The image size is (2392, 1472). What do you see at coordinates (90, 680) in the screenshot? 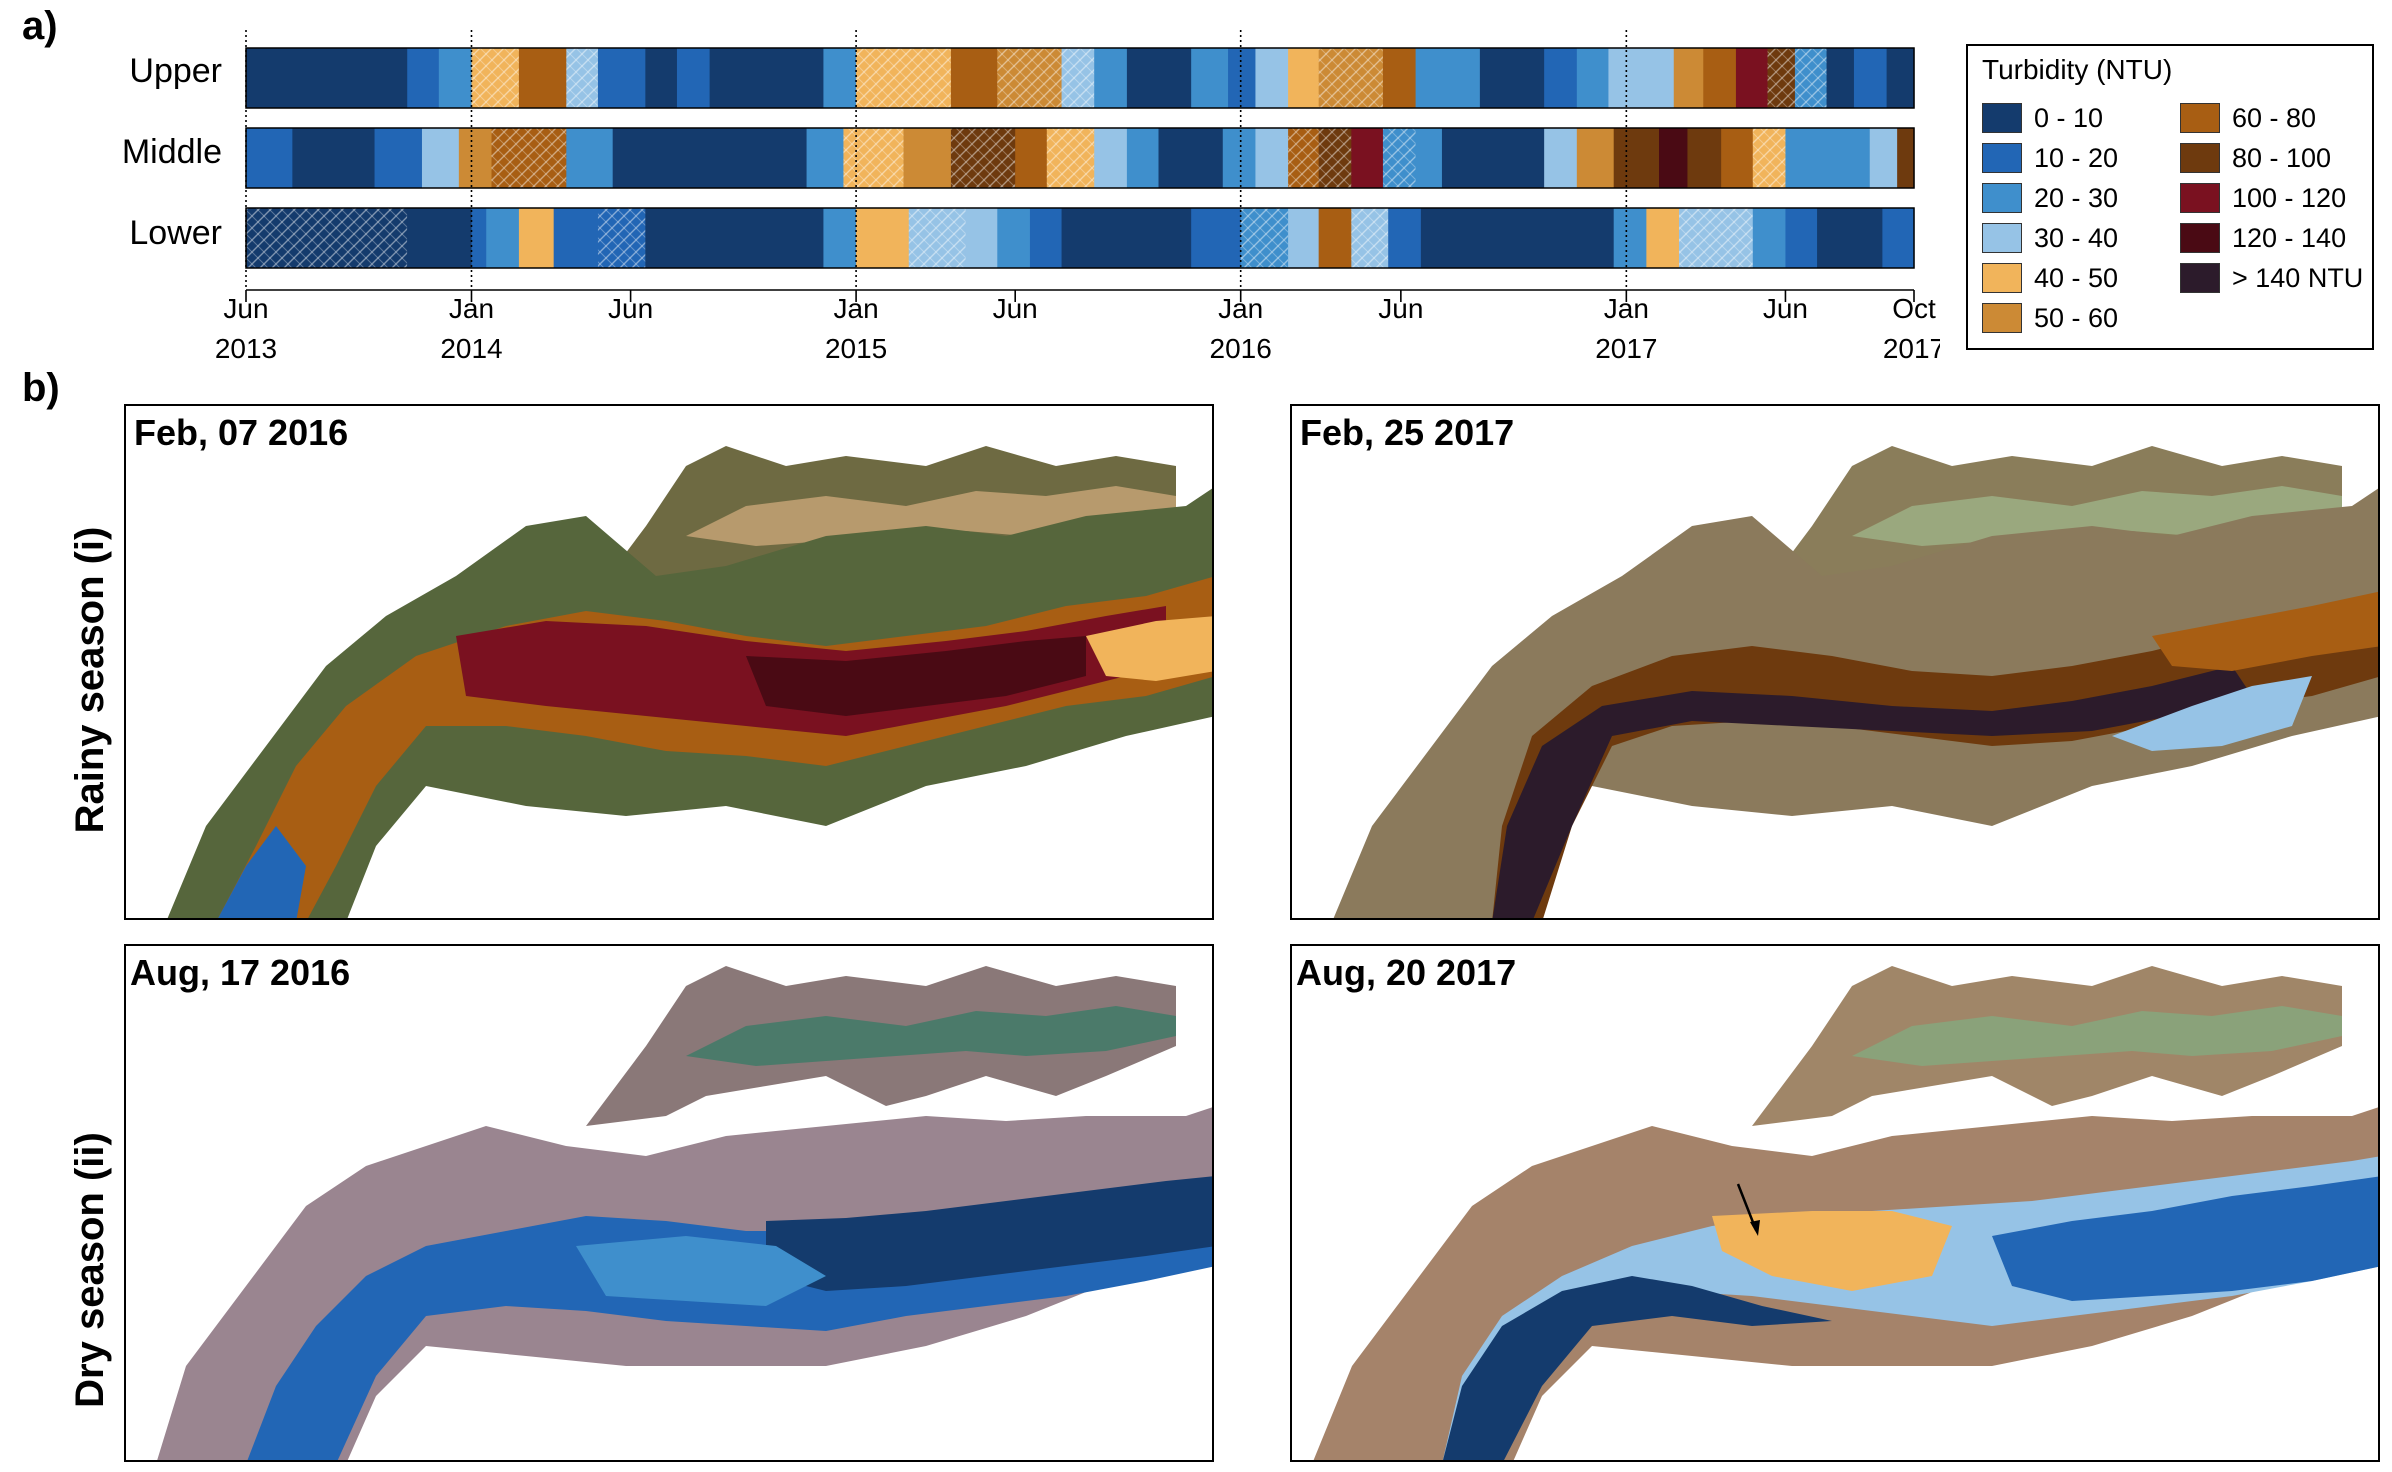
I see `rainy-season-label: Rainy season (i)` at bounding box center [90, 680].